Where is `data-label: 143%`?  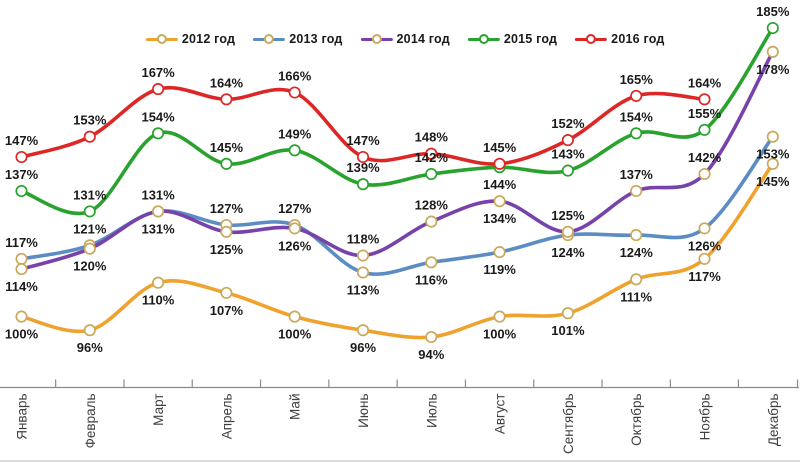
data-label: 143% is located at coordinates (568, 154).